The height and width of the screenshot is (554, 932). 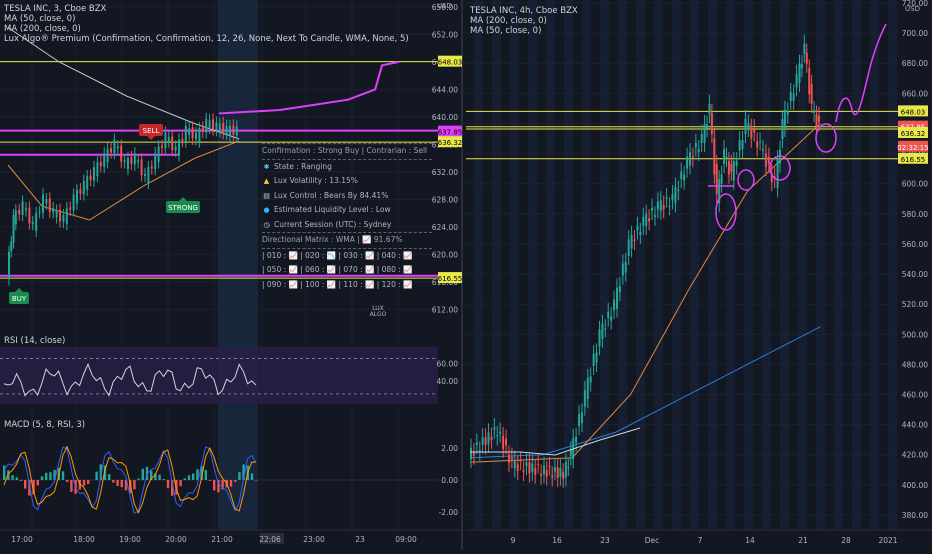 What do you see at coordinates (915, 184) in the screenshot?
I see `y-tick-label: 600.00` at bounding box center [915, 184].